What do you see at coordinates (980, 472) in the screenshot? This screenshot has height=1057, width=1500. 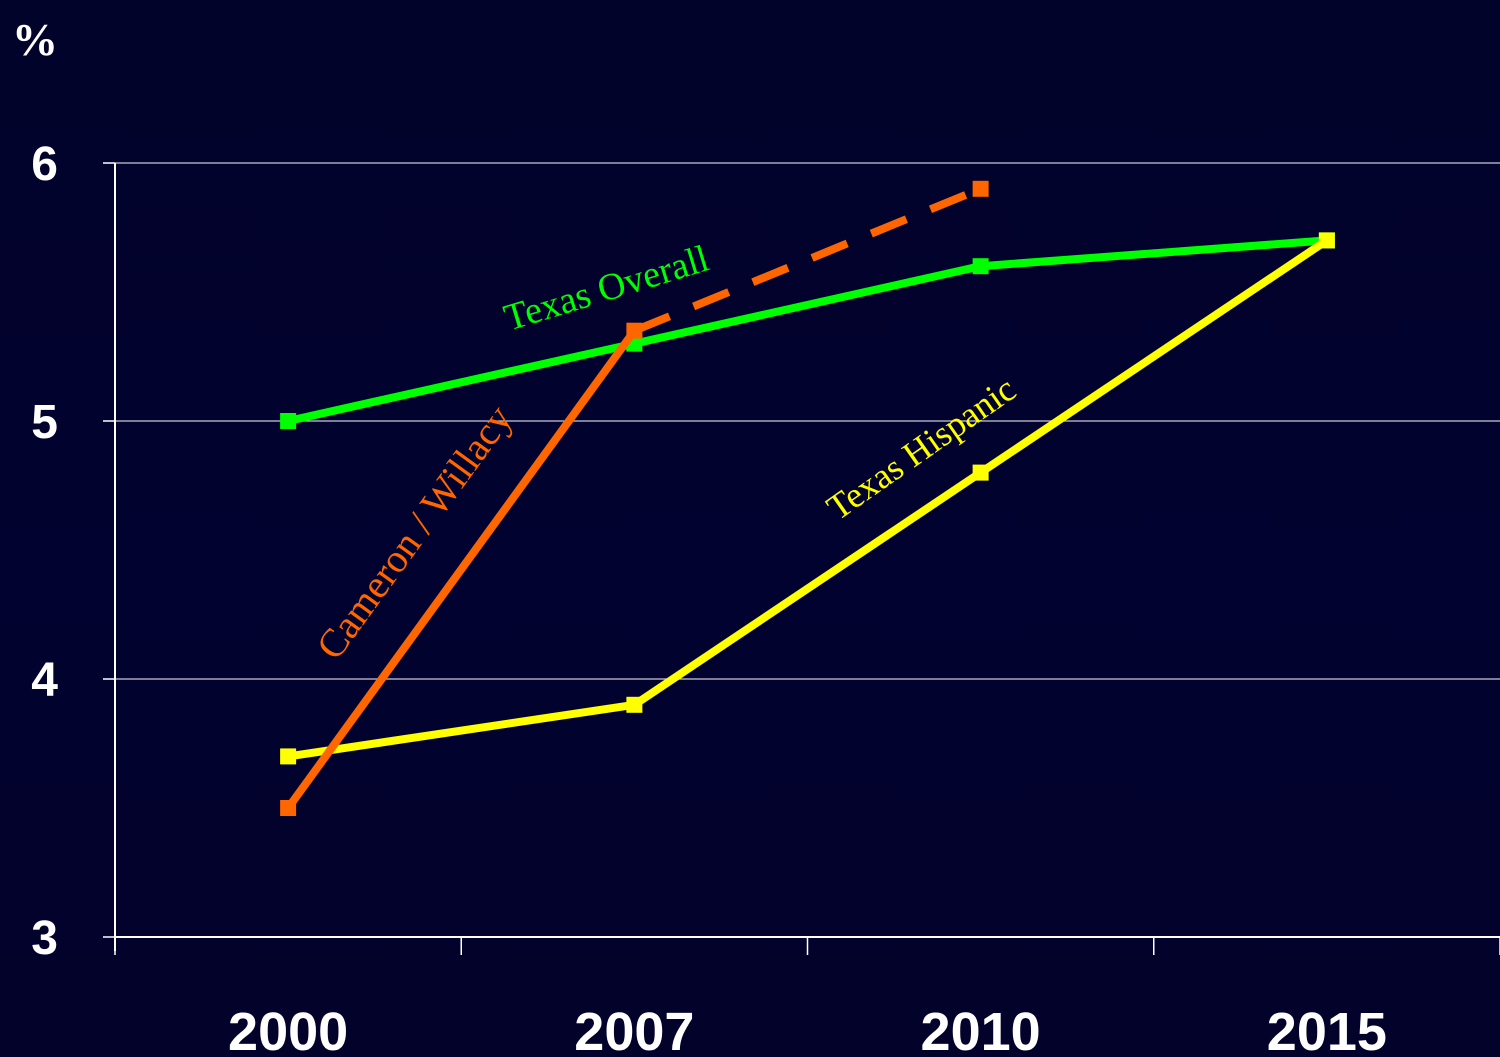 I see `data-point-texas-hispanic-2010` at bounding box center [980, 472].